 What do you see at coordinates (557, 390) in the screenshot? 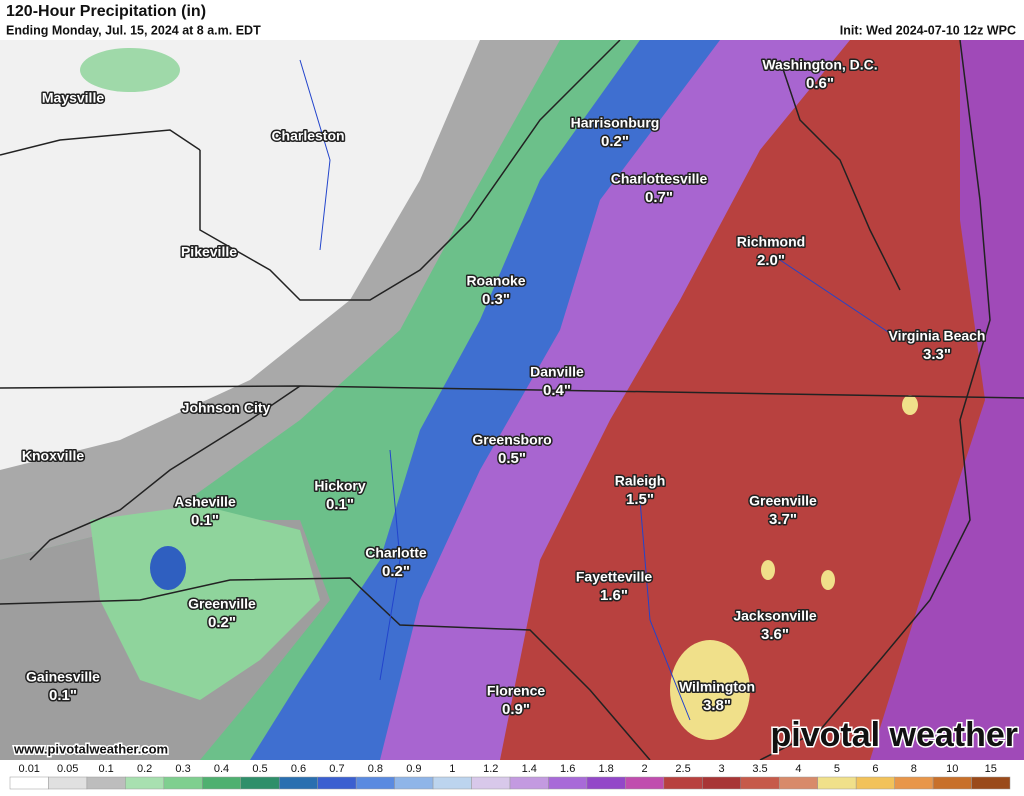
I see `city-amount: 0.4"` at bounding box center [557, 390].